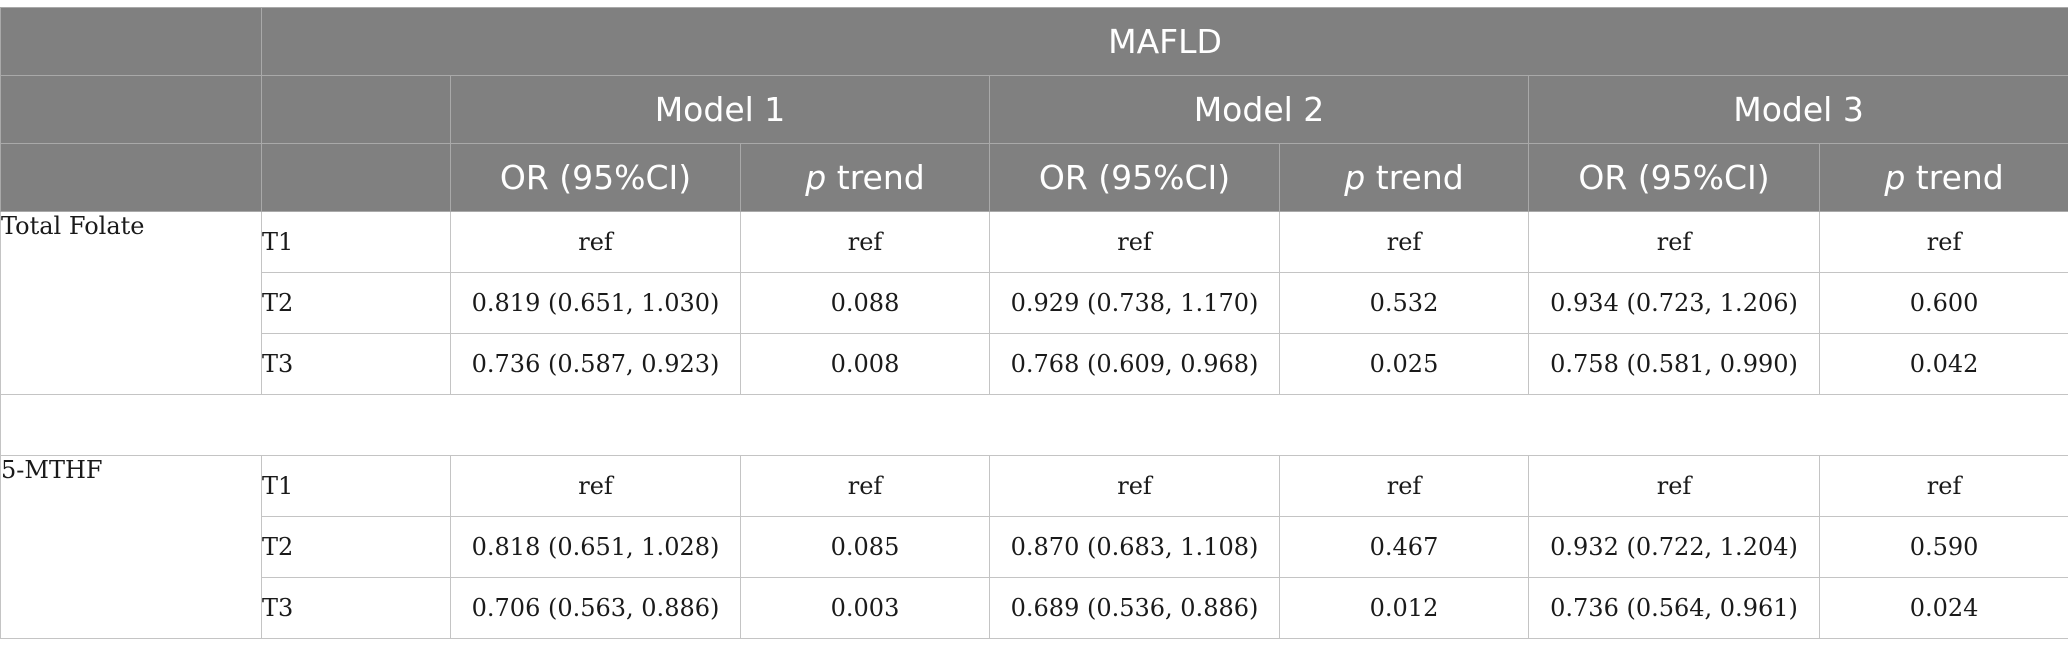  I want to click on model-3-header: Model 3, so click(1797, 109).